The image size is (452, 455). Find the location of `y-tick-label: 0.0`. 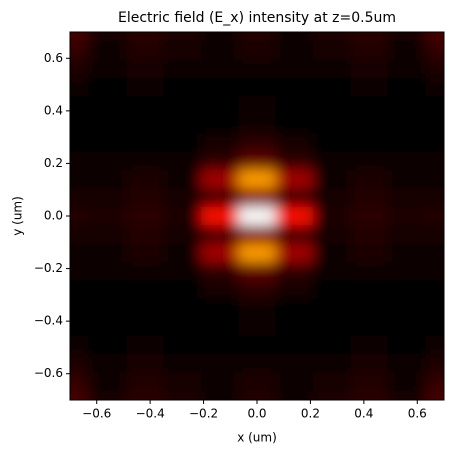

y-tick-label: 0.0 is located at coordinates (53, 216).